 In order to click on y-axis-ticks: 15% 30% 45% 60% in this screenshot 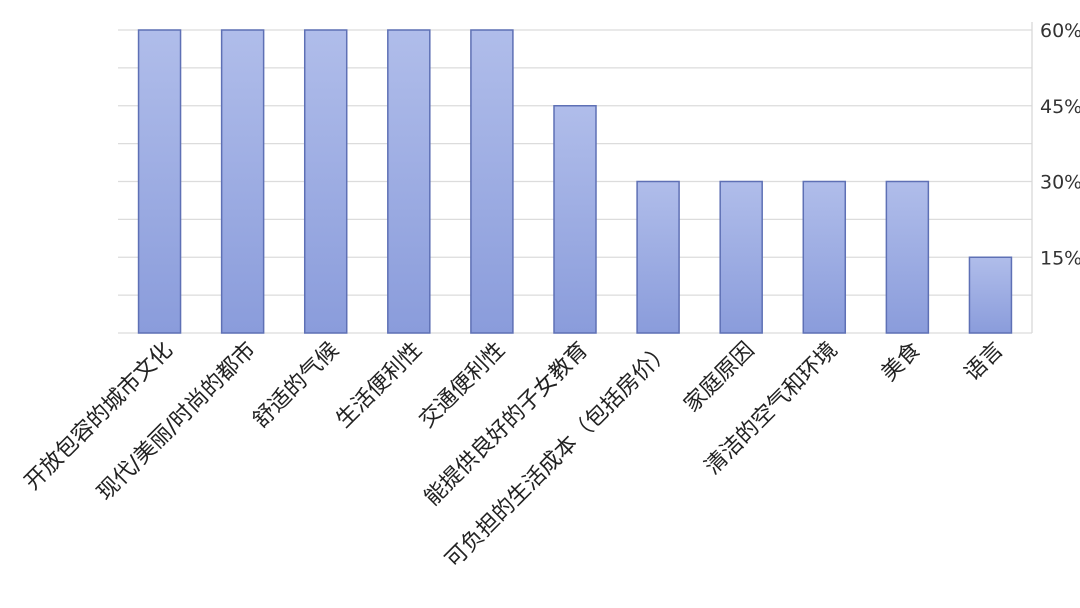, I will do `click(1060, 144)`.